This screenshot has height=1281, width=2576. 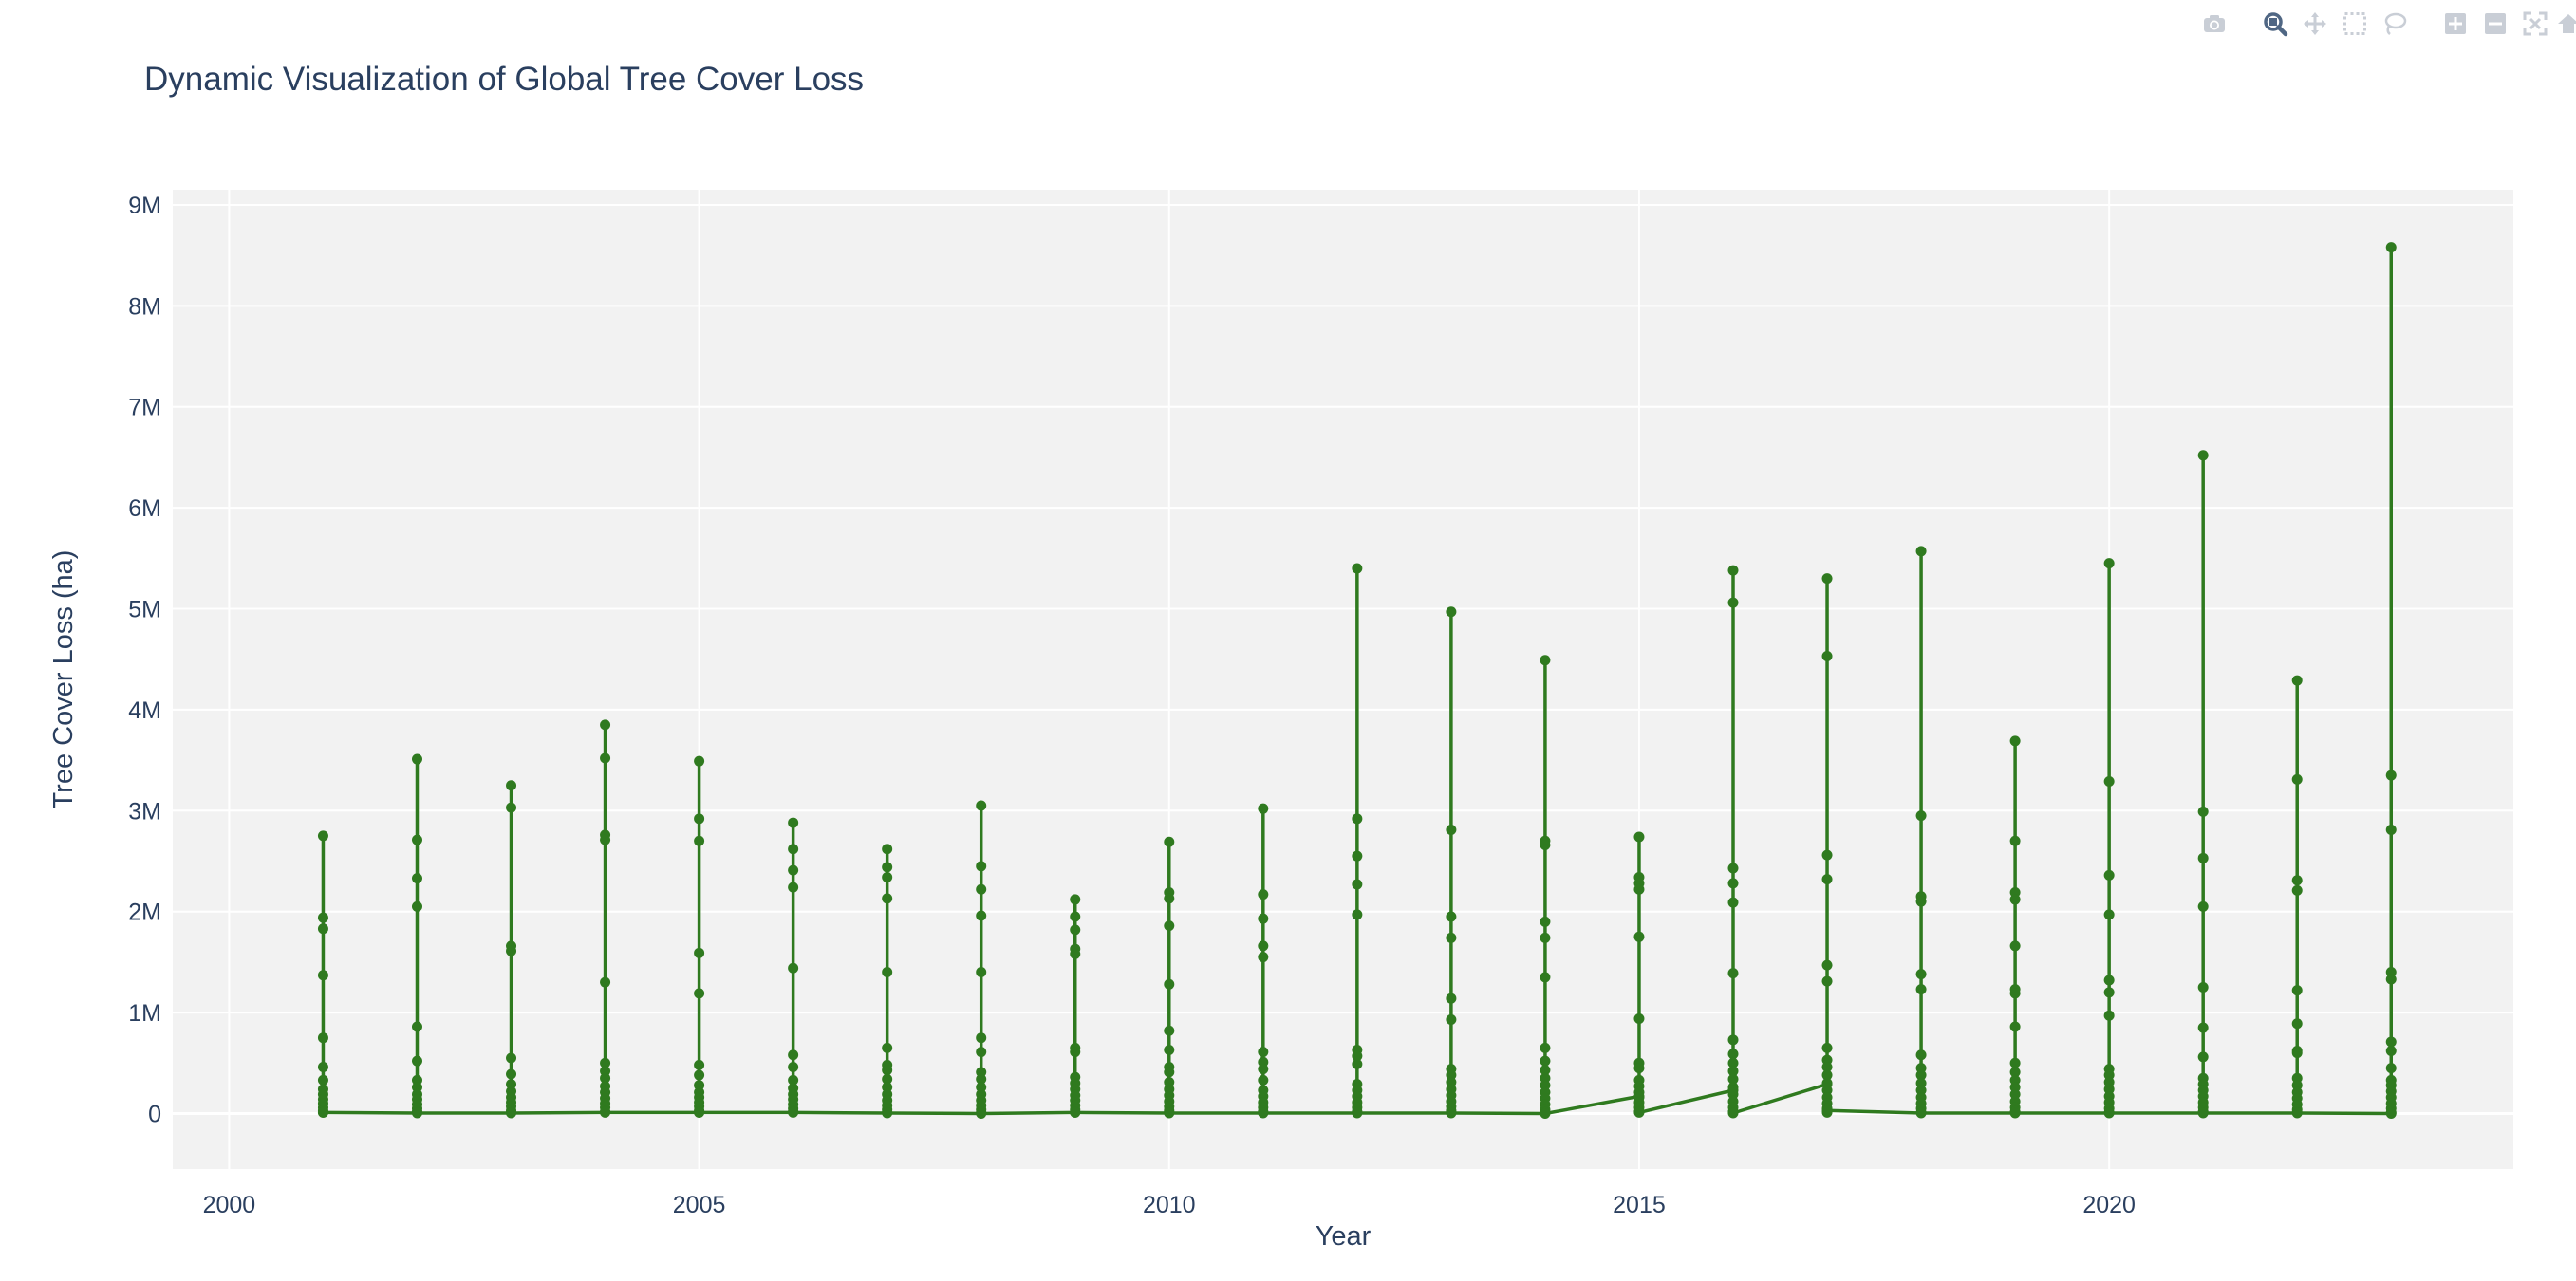 I want to click on zoom-out-icon, so click(x=2495, y=24).